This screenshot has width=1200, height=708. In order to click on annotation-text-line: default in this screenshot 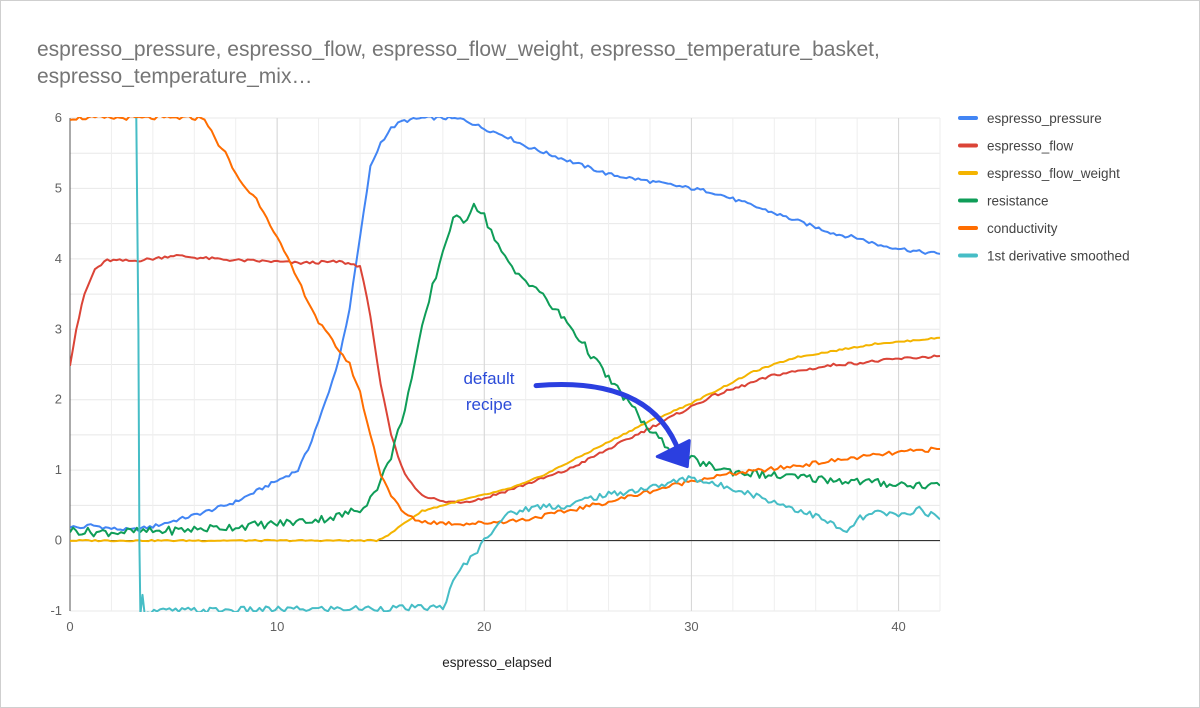, I will do `click(488, 378)`.